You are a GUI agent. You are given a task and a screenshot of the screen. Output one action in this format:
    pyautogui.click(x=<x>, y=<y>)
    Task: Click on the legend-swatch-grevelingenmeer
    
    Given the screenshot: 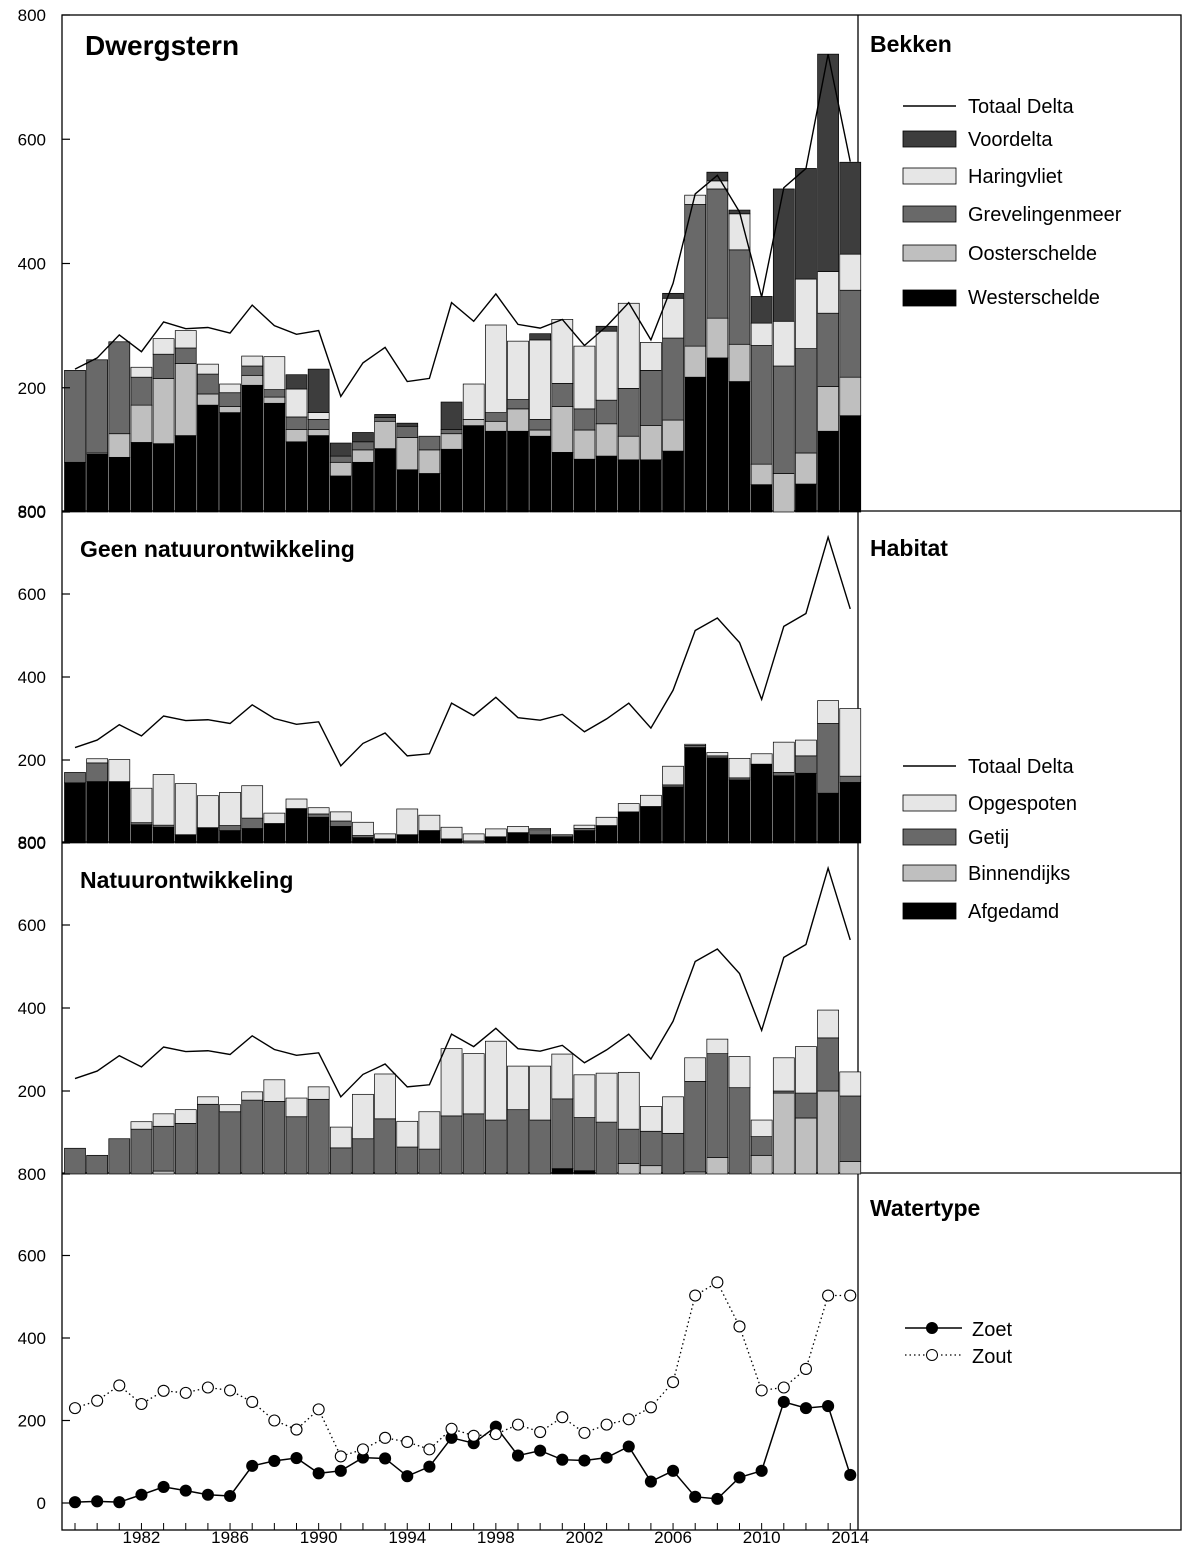 What is the action you would take?
    pyautogui.click(x=929, y=214)
    